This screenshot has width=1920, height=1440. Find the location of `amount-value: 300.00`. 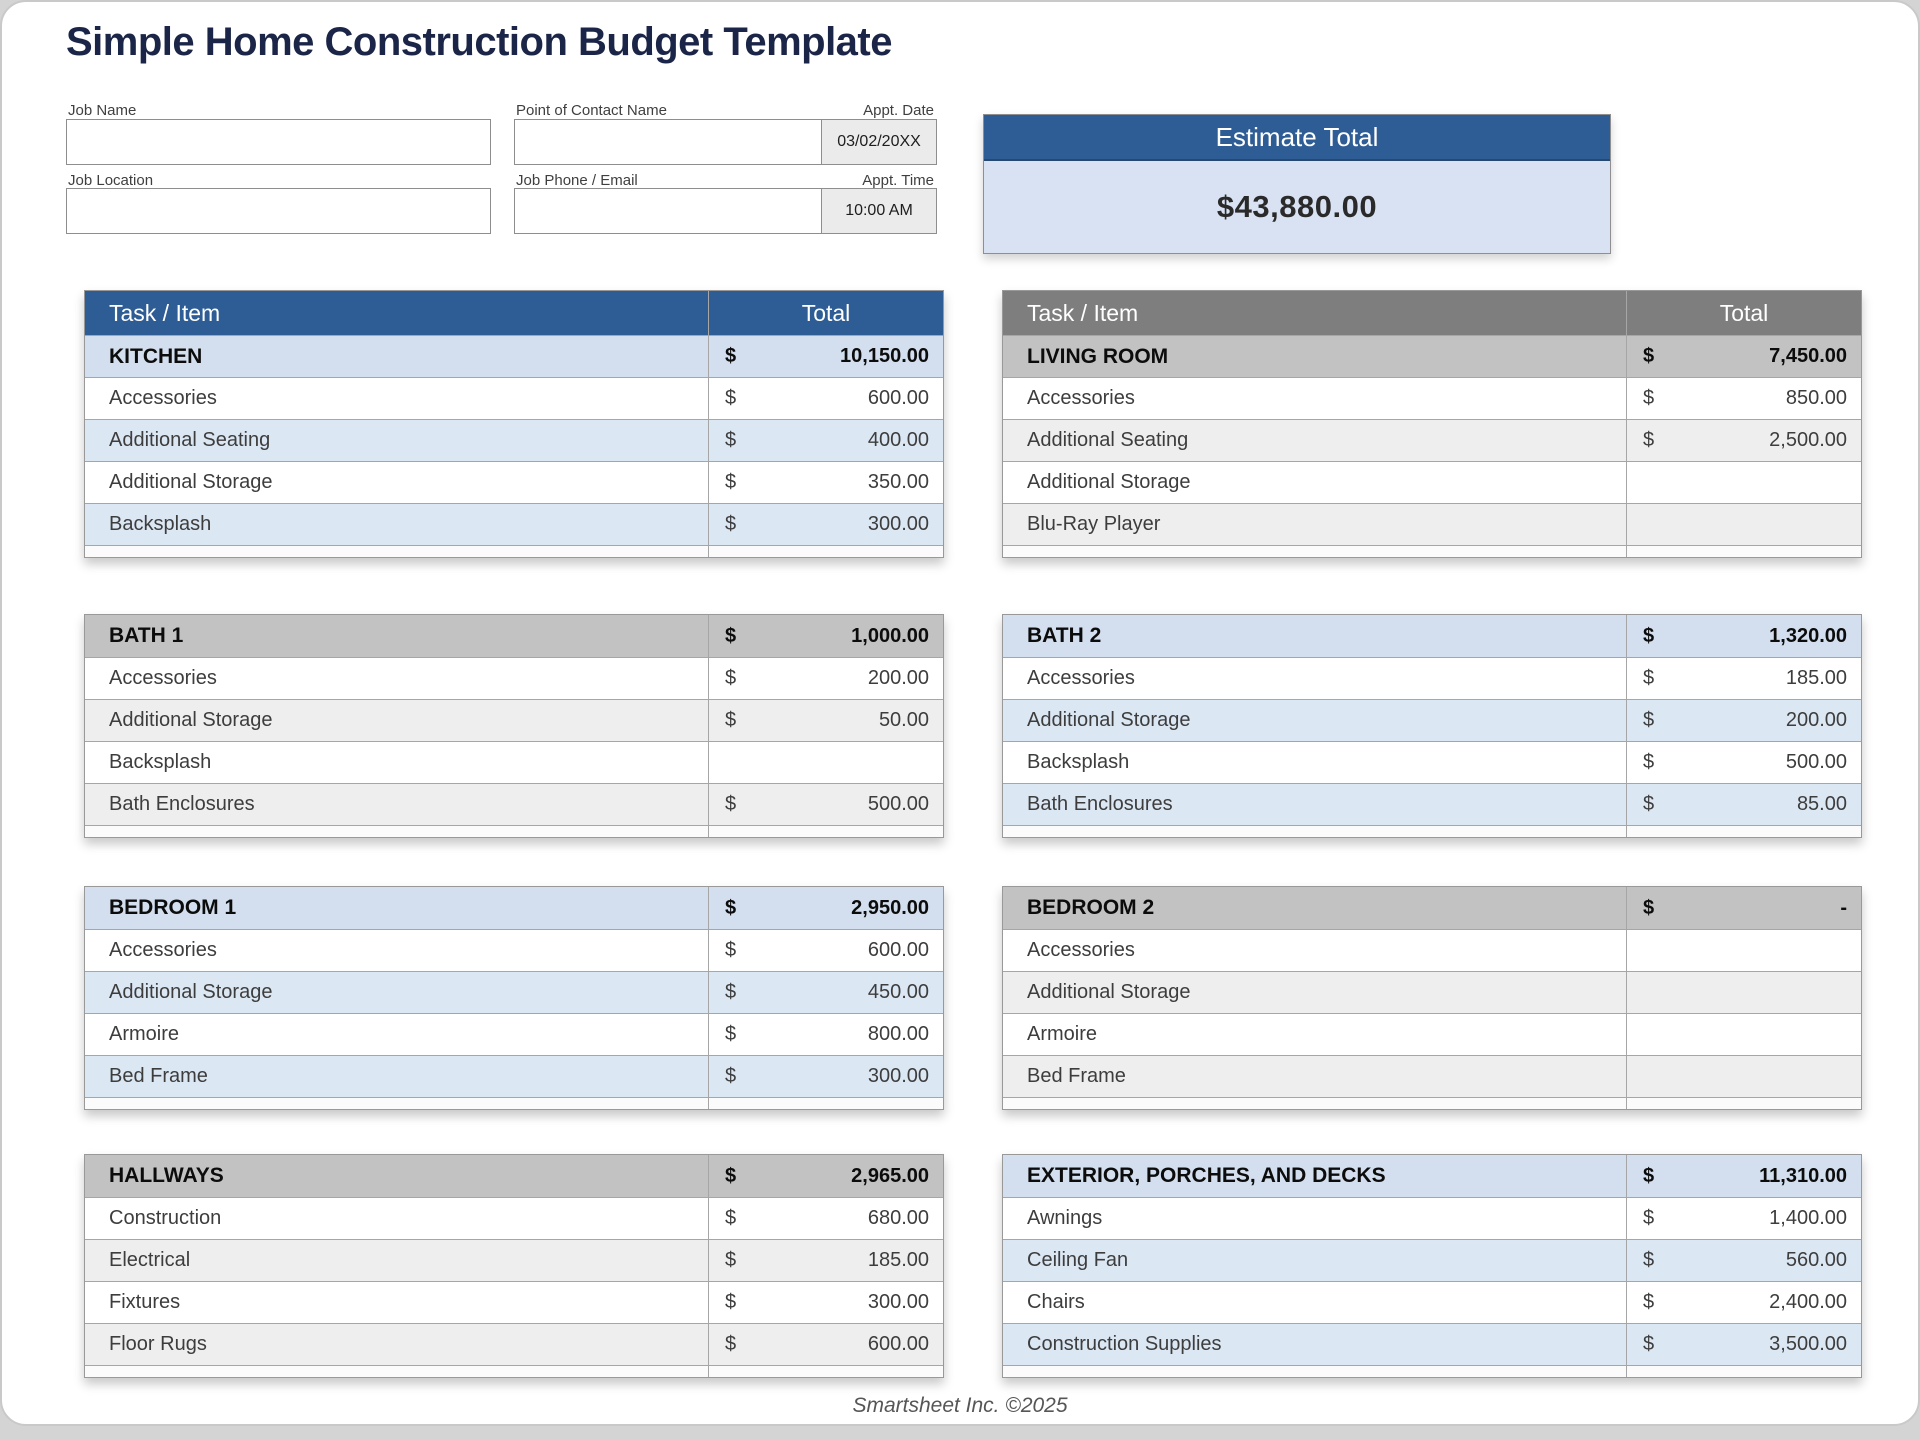

amount-value: 300.00 is located at coordinates (898, 1302).